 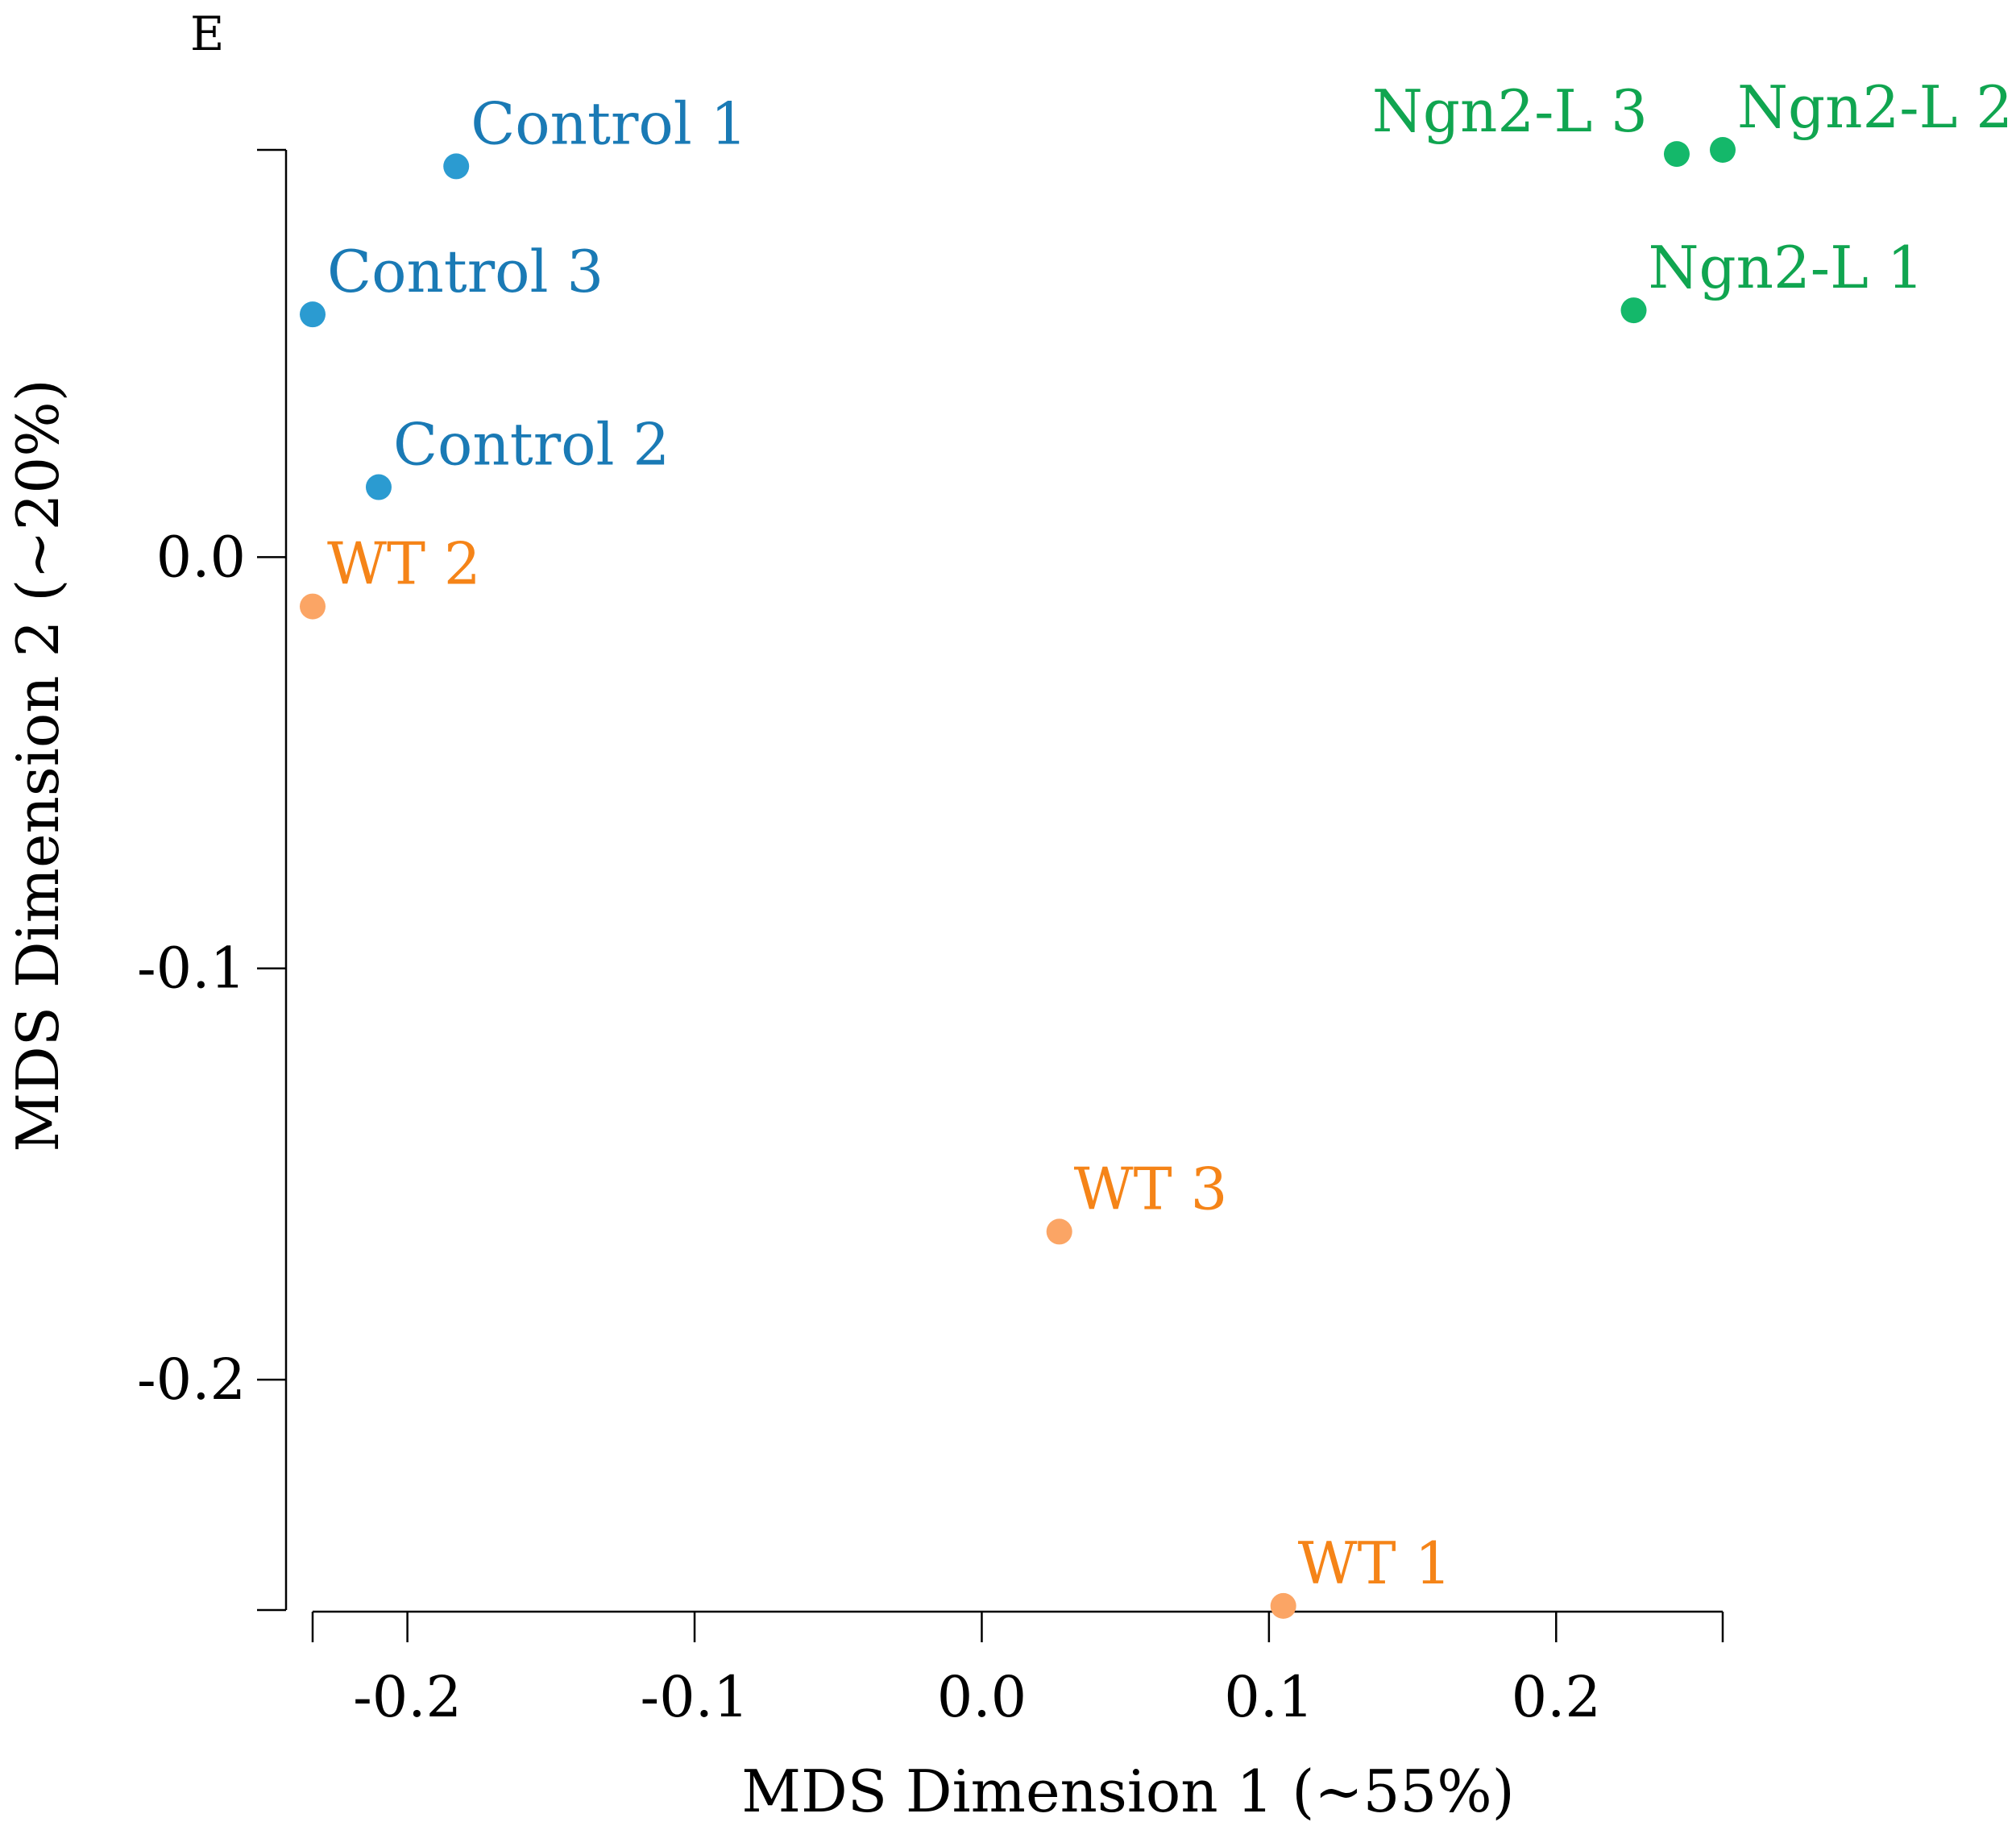 What do you see at coordinates (1787, 267) in the screenshot?
I see `point-label: Ngn2-L 1` at bounding box center [1787, 267].